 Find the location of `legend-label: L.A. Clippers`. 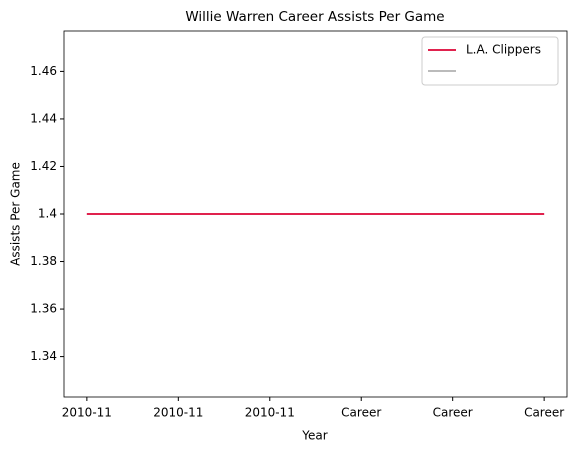

legend-label: L.A. Clippers is located at coordinates (503, 50).